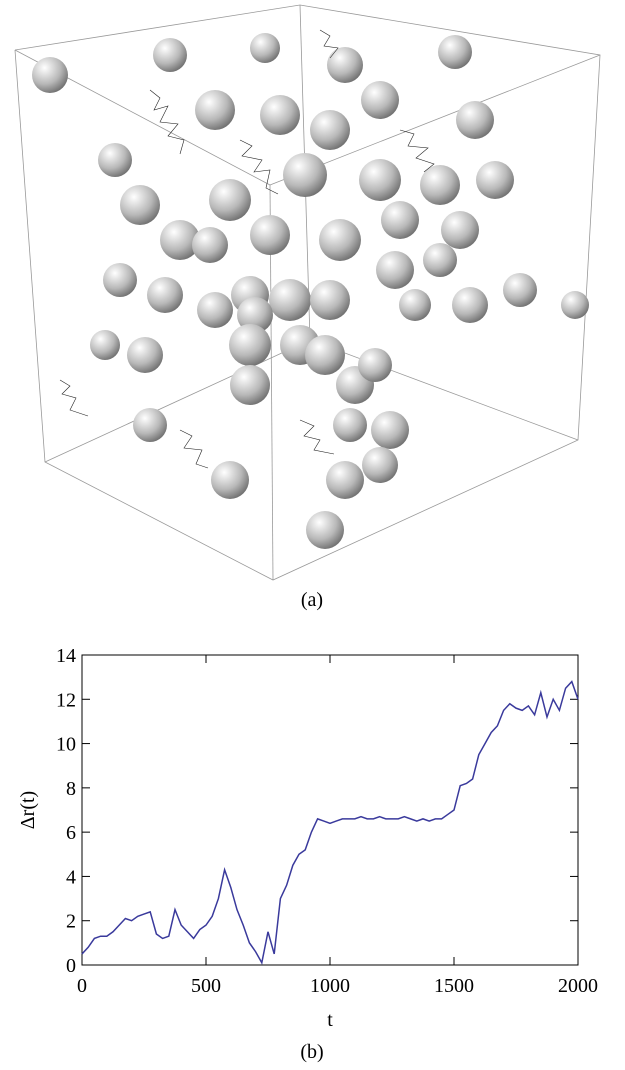 The width and height of the screenshot is (625, 1070). I want to click on y-tick-label: 4, so click(71, 877).